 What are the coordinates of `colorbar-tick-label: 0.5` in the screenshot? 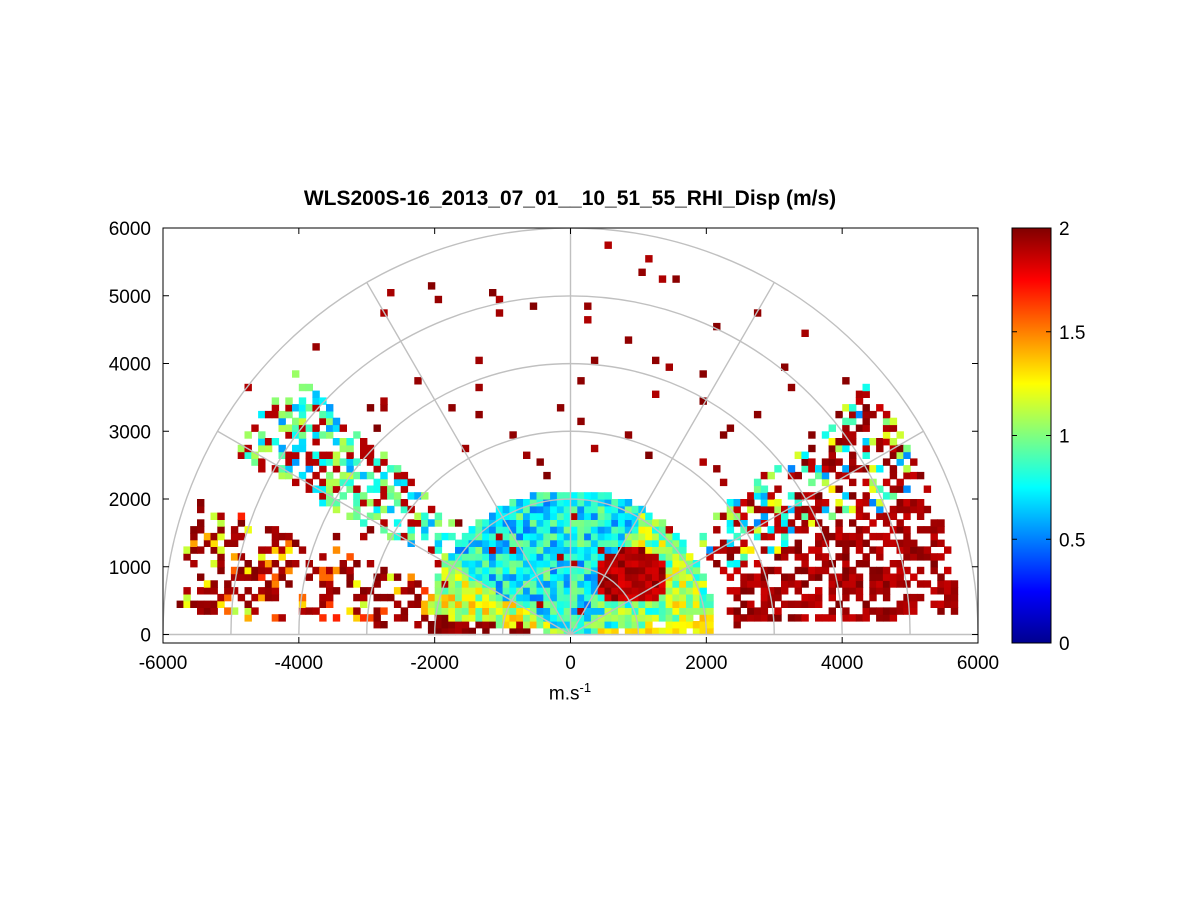 It's located at (1072, 540).